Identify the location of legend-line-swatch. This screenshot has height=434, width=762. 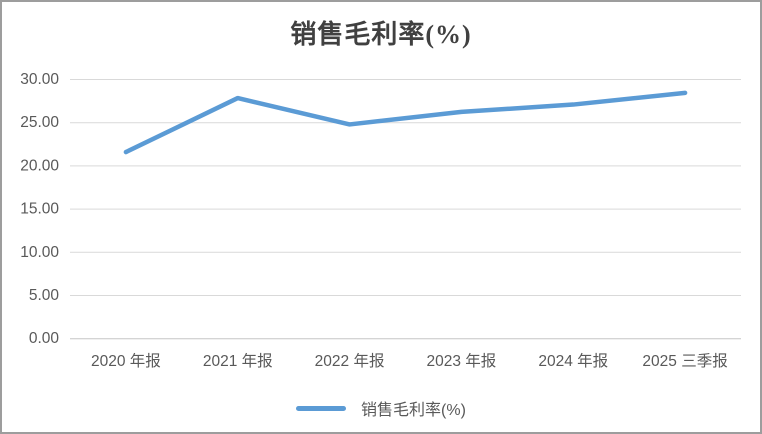
(321, 408).